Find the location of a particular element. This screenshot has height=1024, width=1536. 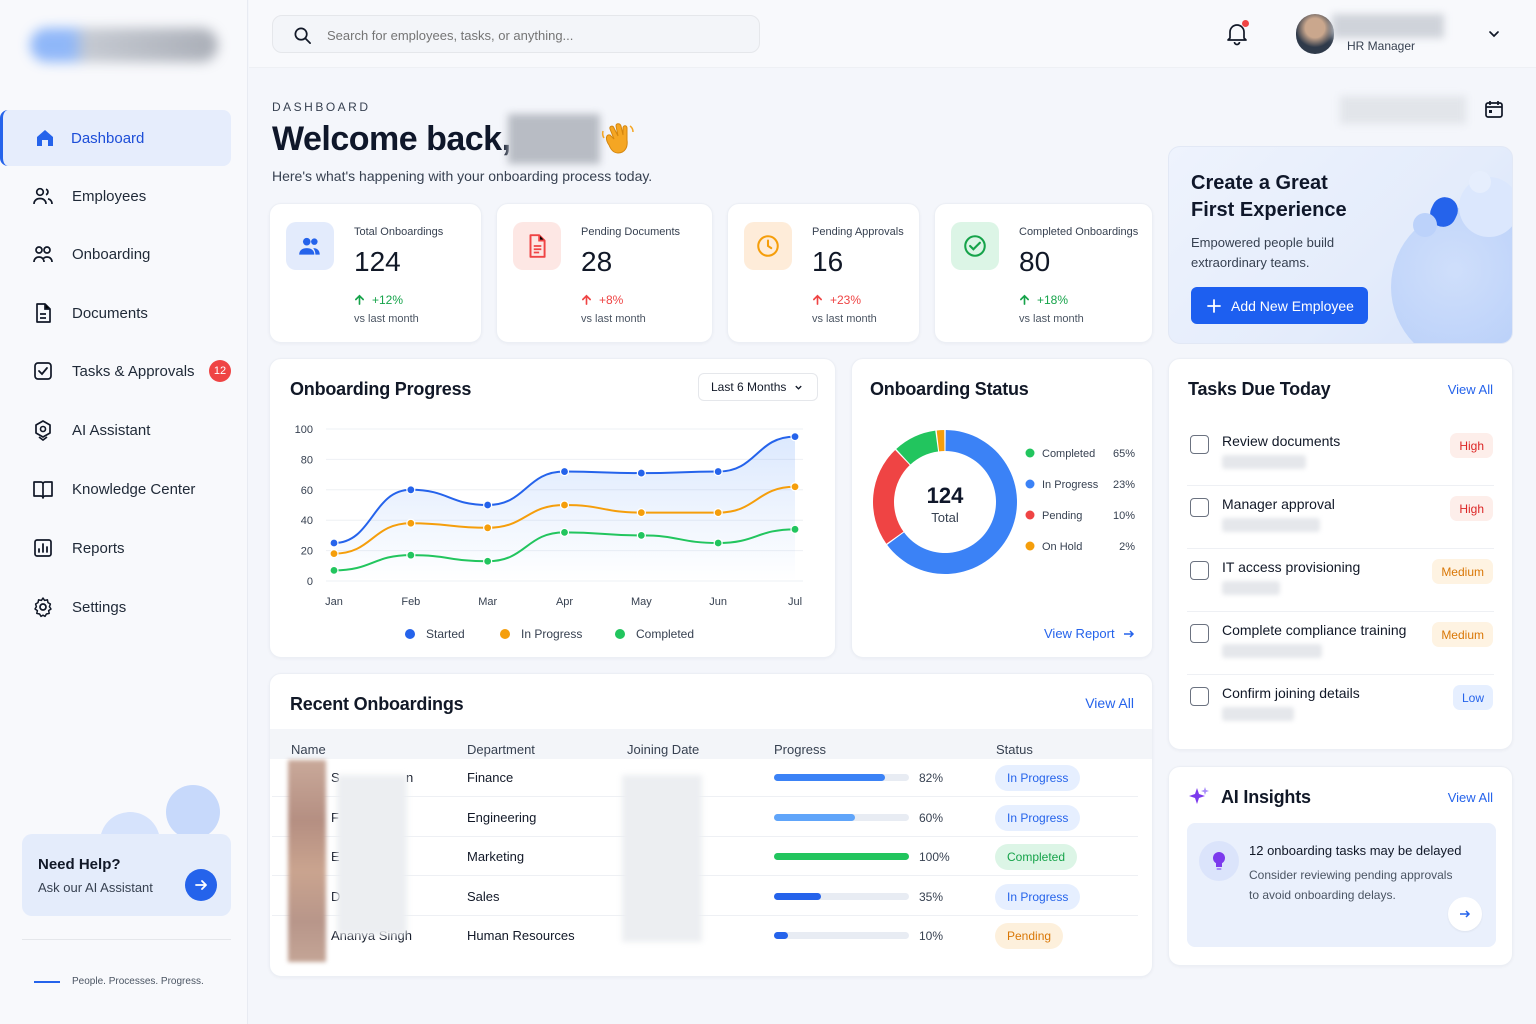

progress-percent: 60% is located at coordinates (931, 817).